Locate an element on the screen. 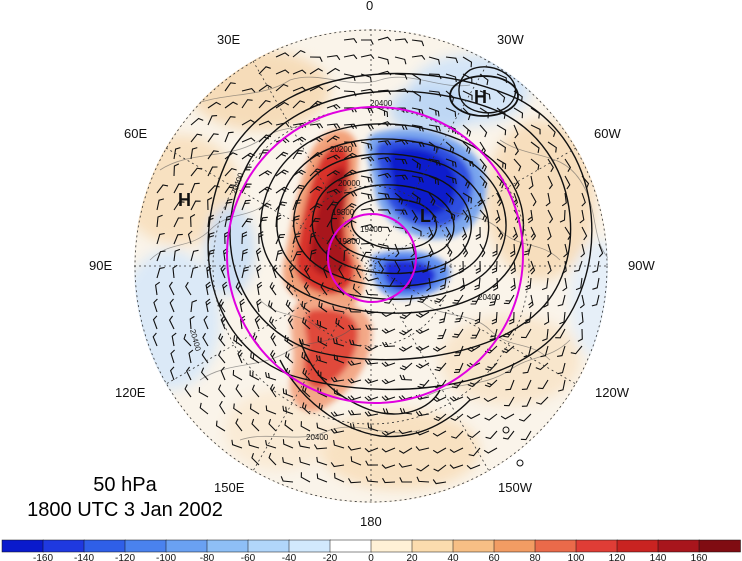  station-marker is located at coordinates (506, 430).